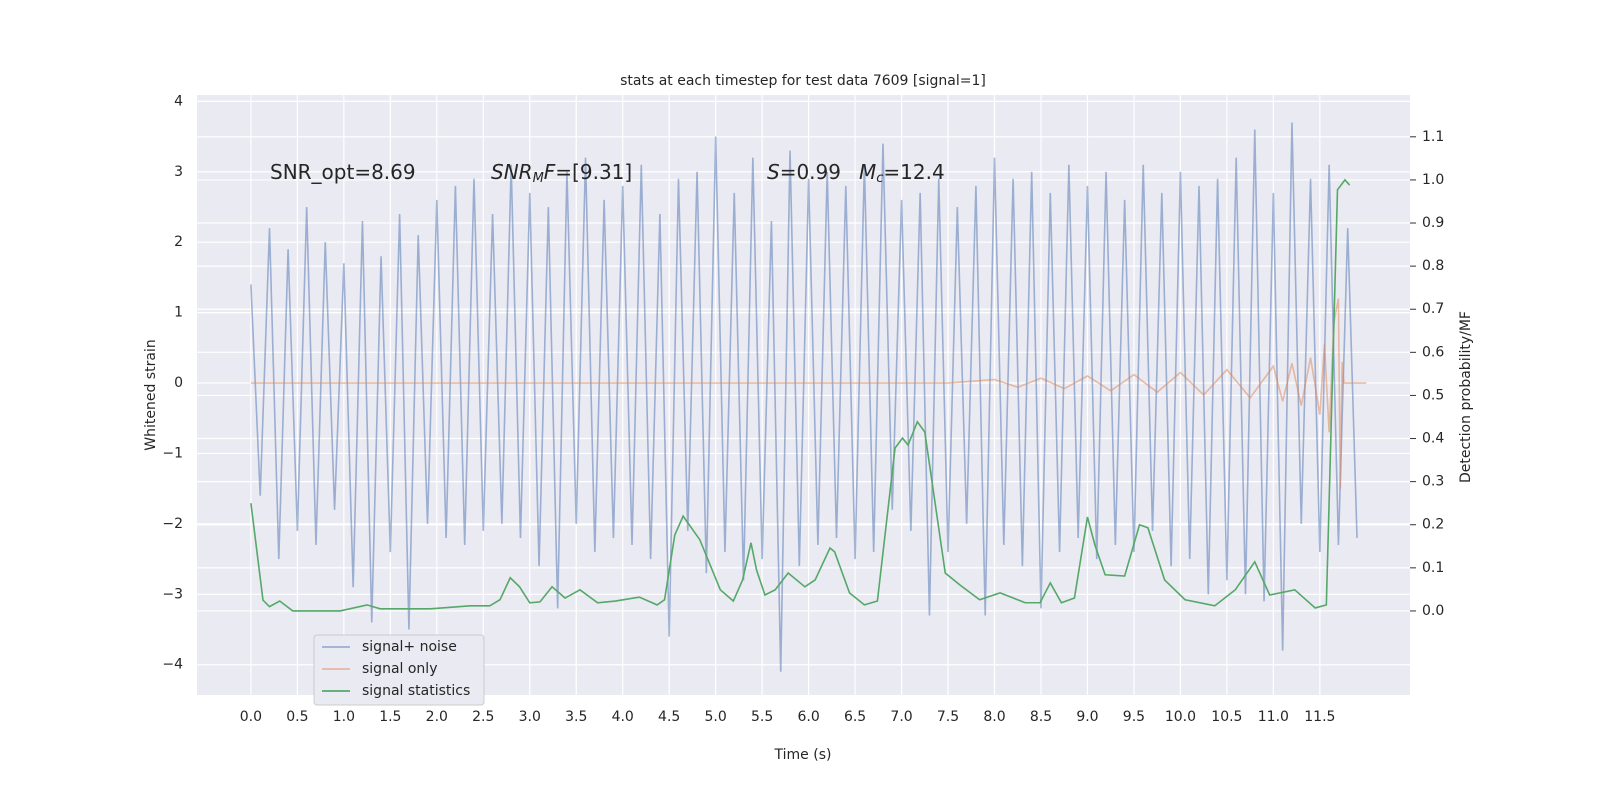 The image size is (1600, 804). What do you see at coordinates (593, 172) in the screenshot?
I see `annotation-part: =[9.31]` at bounding box center [593, 172].